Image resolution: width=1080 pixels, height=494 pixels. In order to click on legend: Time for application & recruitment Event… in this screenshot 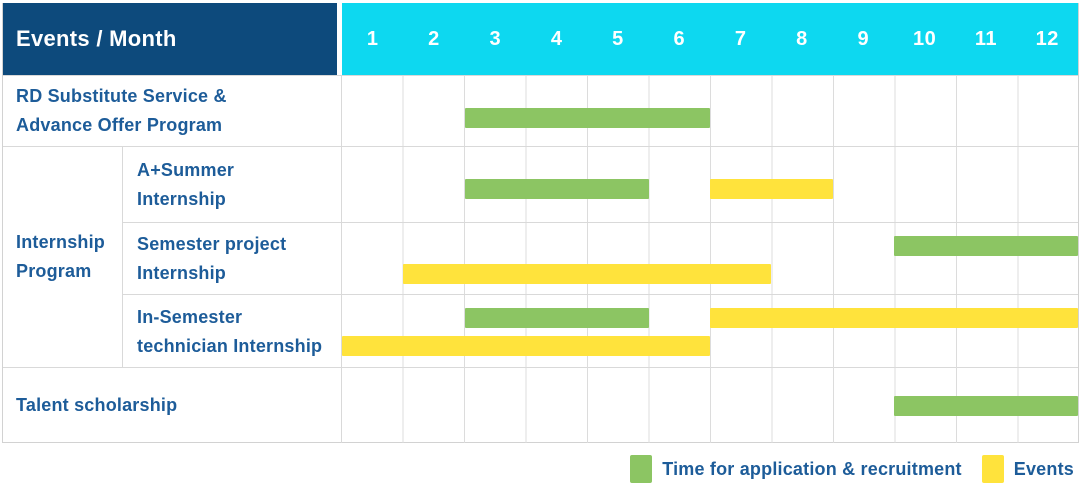, I will do `click(852, 469)`.